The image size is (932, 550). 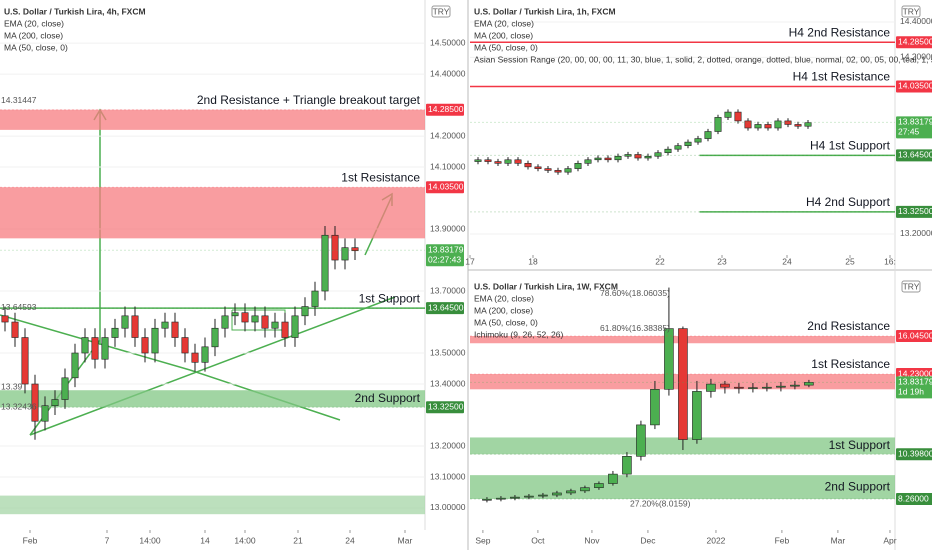 What do you see at coordinates (298, 540) in the screenshot?
I see `x-tick-label: 21` at bounding box center [298, 540].